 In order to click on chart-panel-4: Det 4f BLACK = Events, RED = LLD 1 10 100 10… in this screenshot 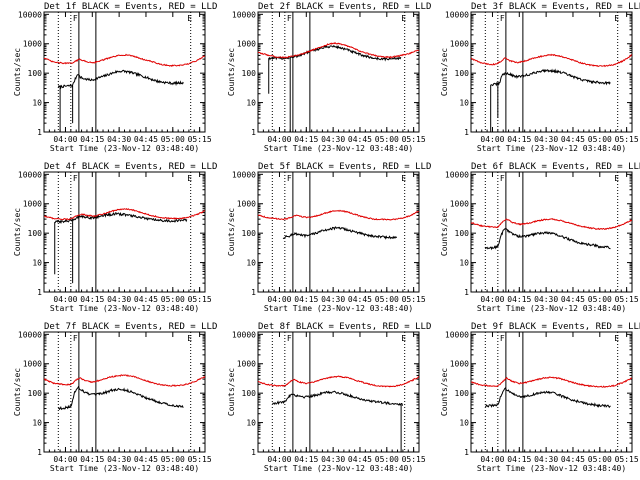, I will do `click(115, 237)`.